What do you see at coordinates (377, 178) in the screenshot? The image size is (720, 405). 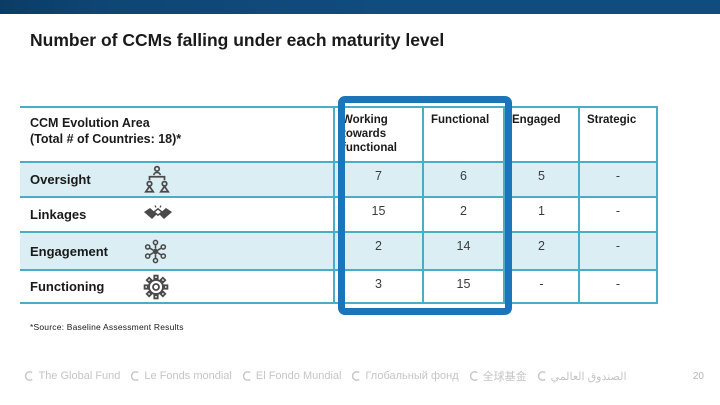 I see `cell-oversight-working: 7` at bounding box center [377, 178].